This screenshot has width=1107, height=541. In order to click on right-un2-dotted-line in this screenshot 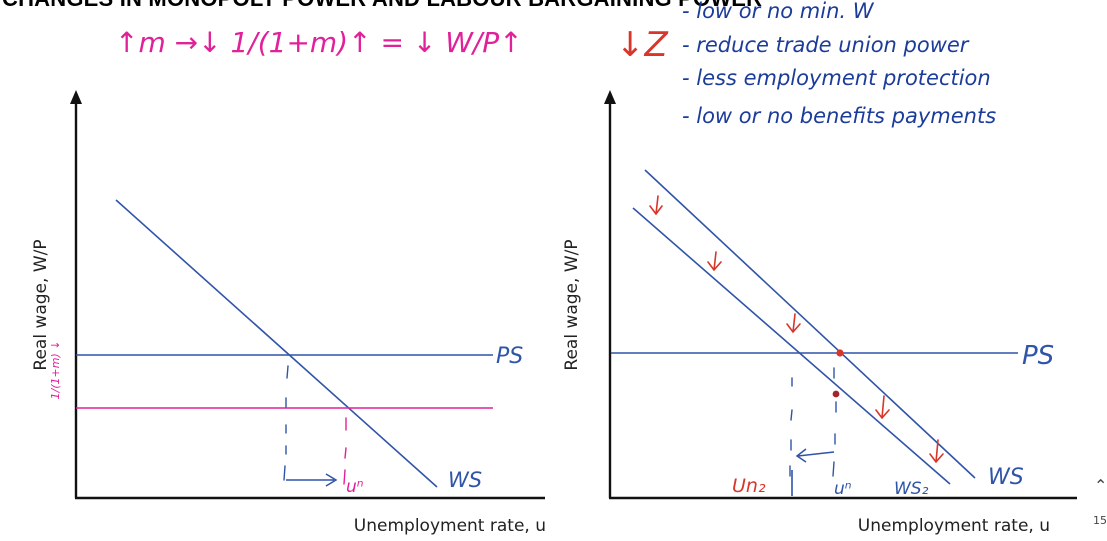, I will do `click(791, 427)`.